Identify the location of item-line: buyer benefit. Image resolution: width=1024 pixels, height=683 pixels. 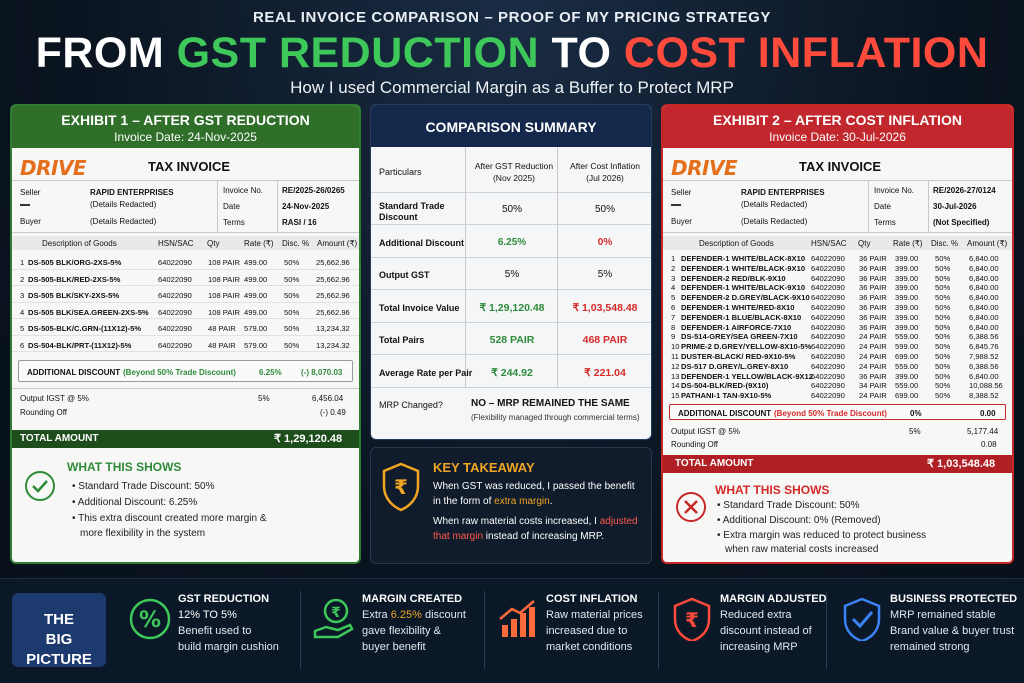
(394, 647).